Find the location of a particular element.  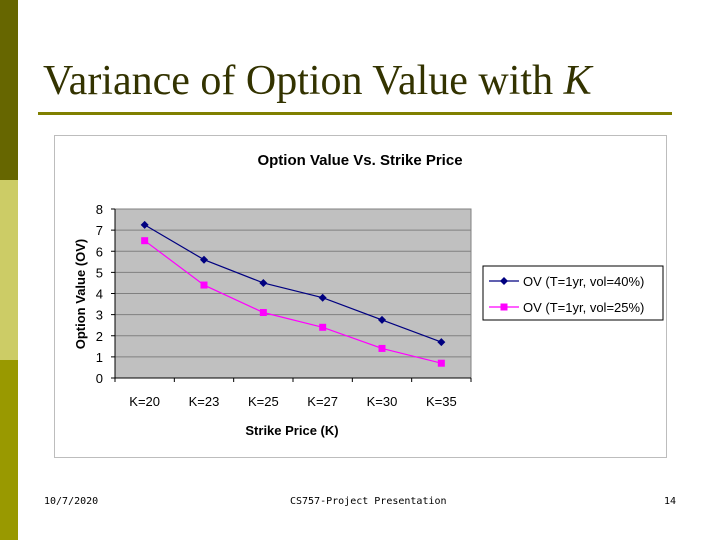

y-tick-label: 6 is located at coordinates (99, 251).